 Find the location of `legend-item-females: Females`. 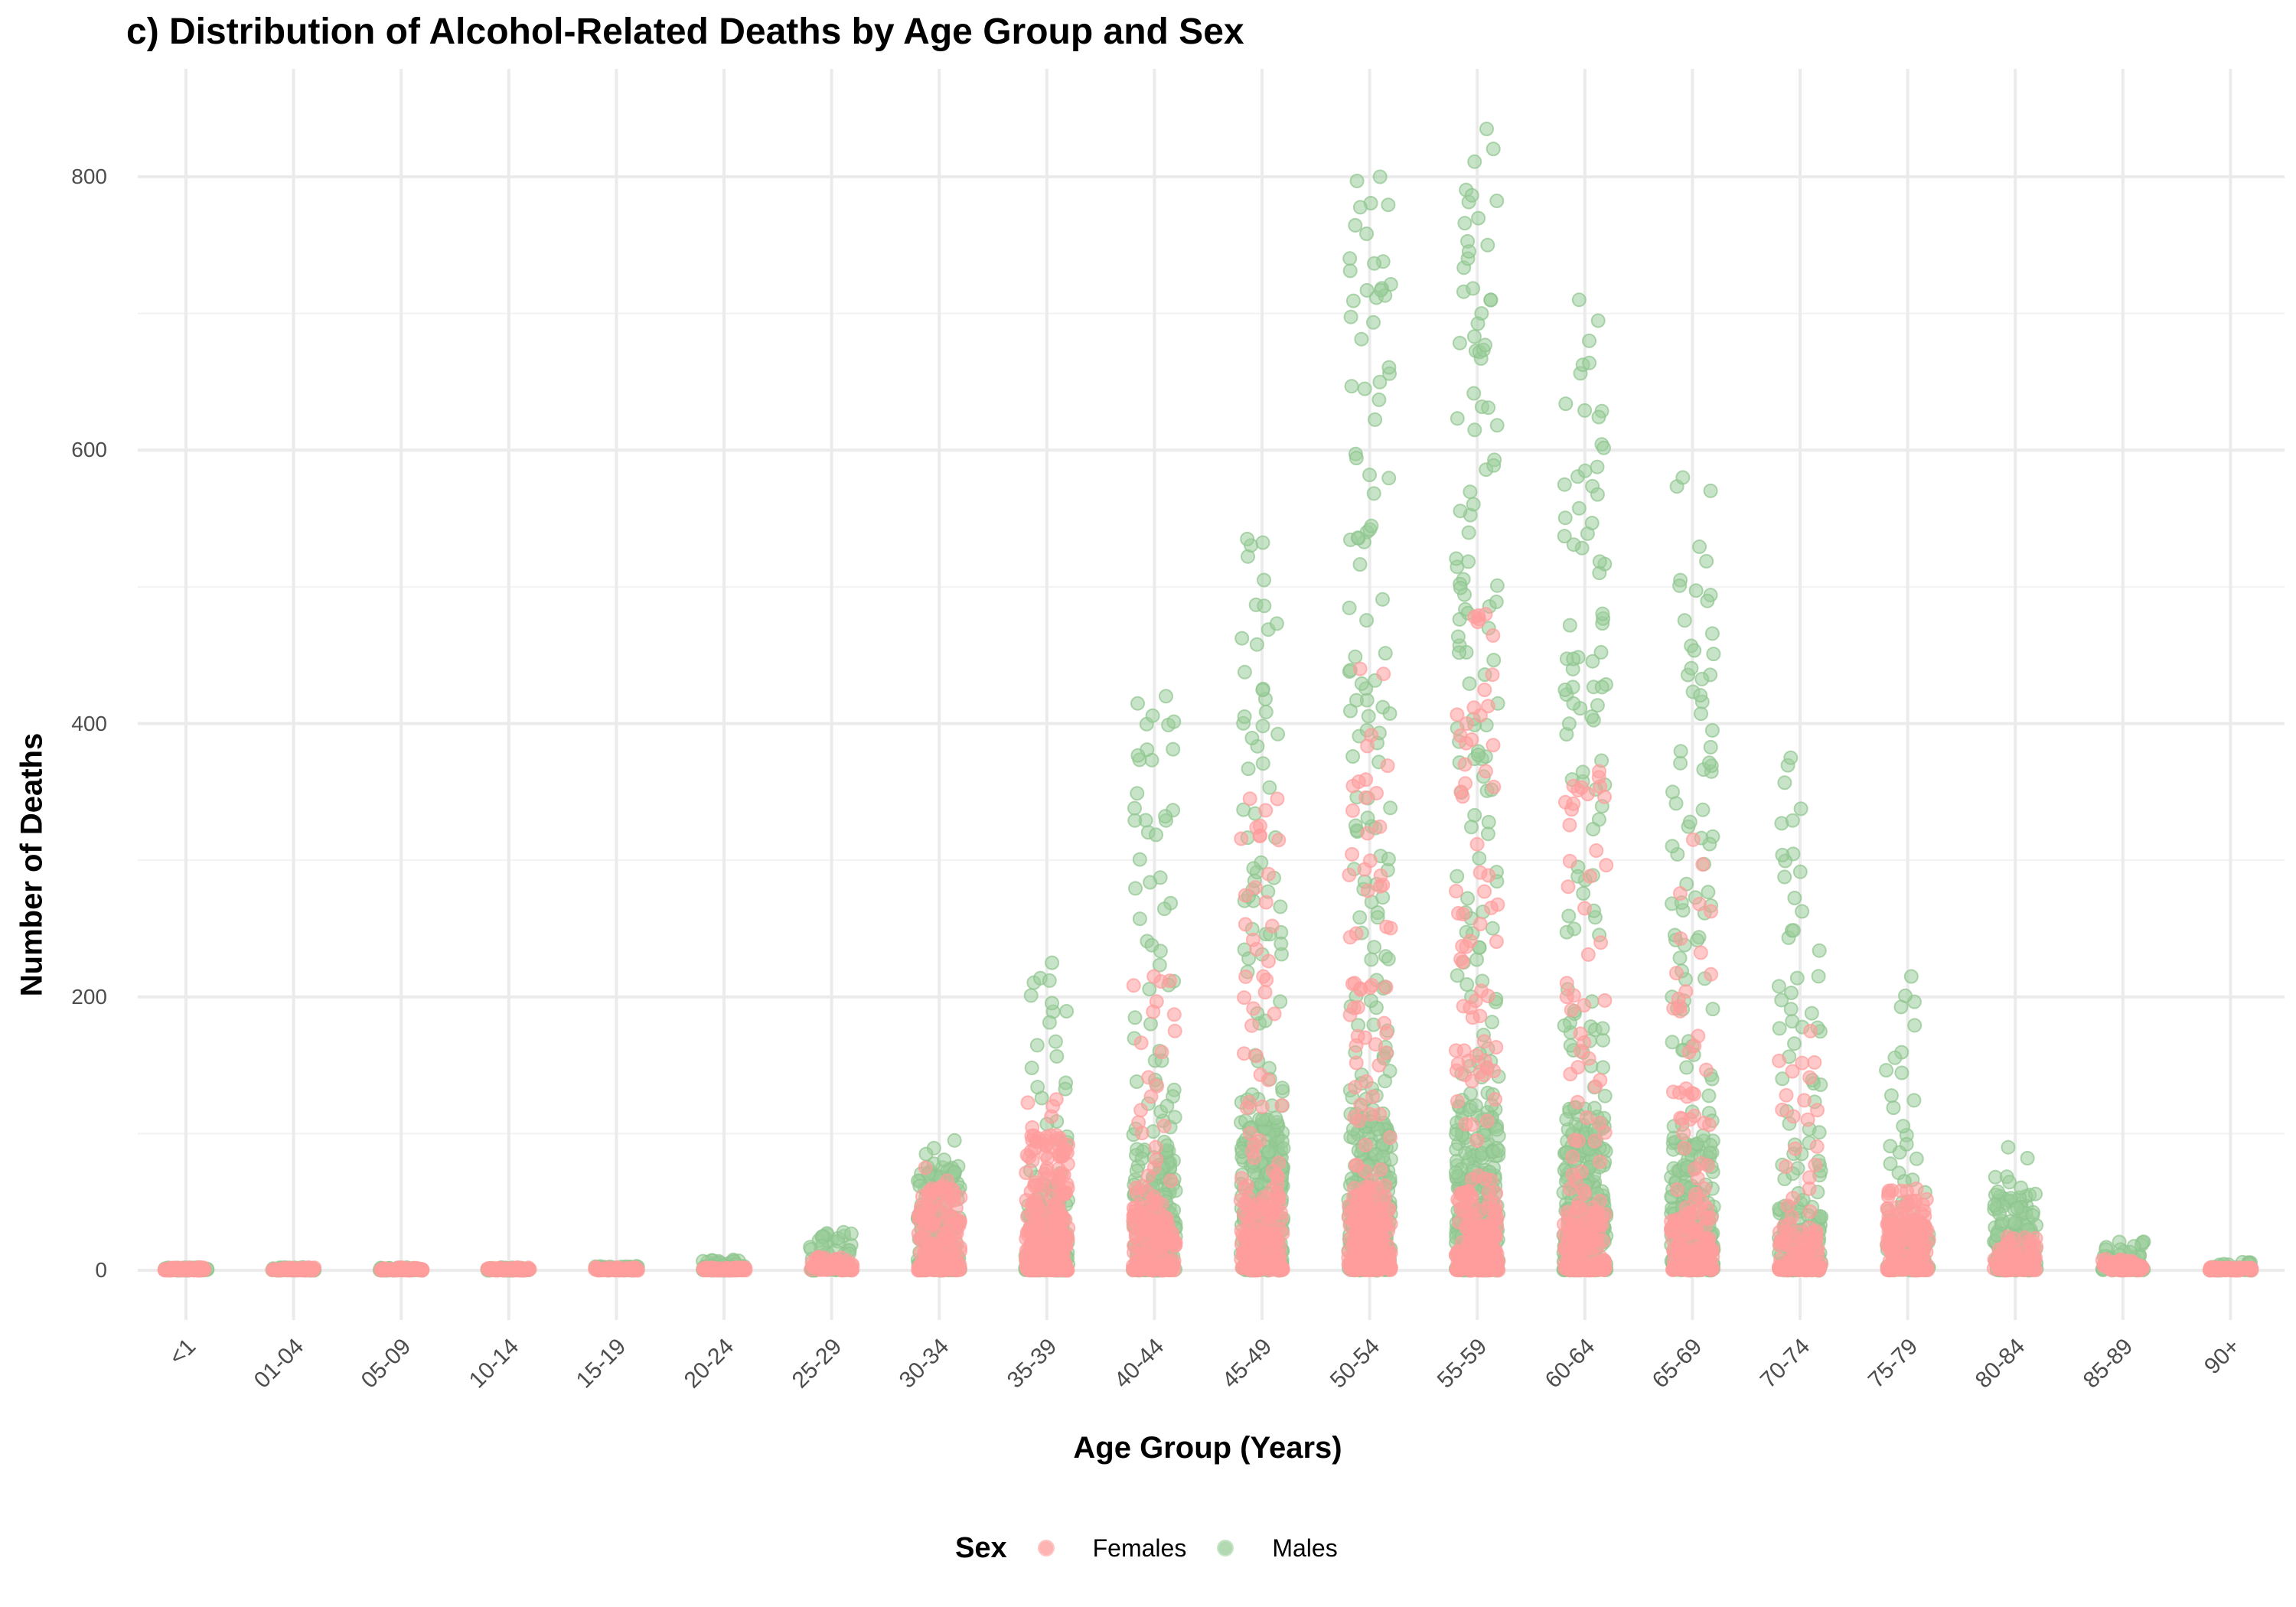

legend-item-females: Females is located at coordinates (1112, 1548).